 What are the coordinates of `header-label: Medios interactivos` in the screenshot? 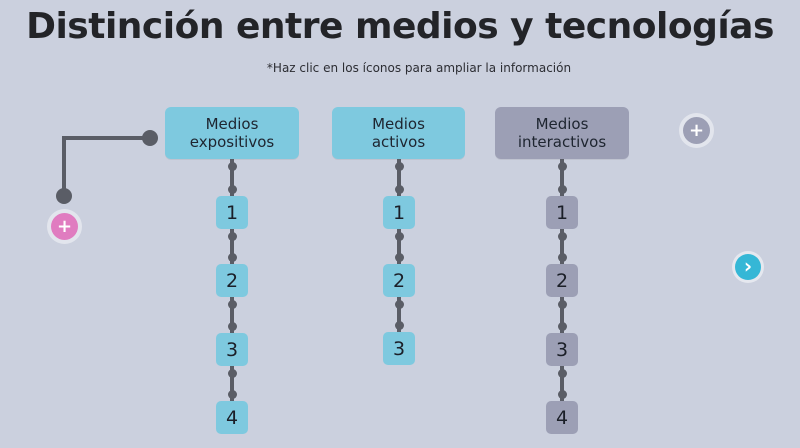 It's located at (562, 133).